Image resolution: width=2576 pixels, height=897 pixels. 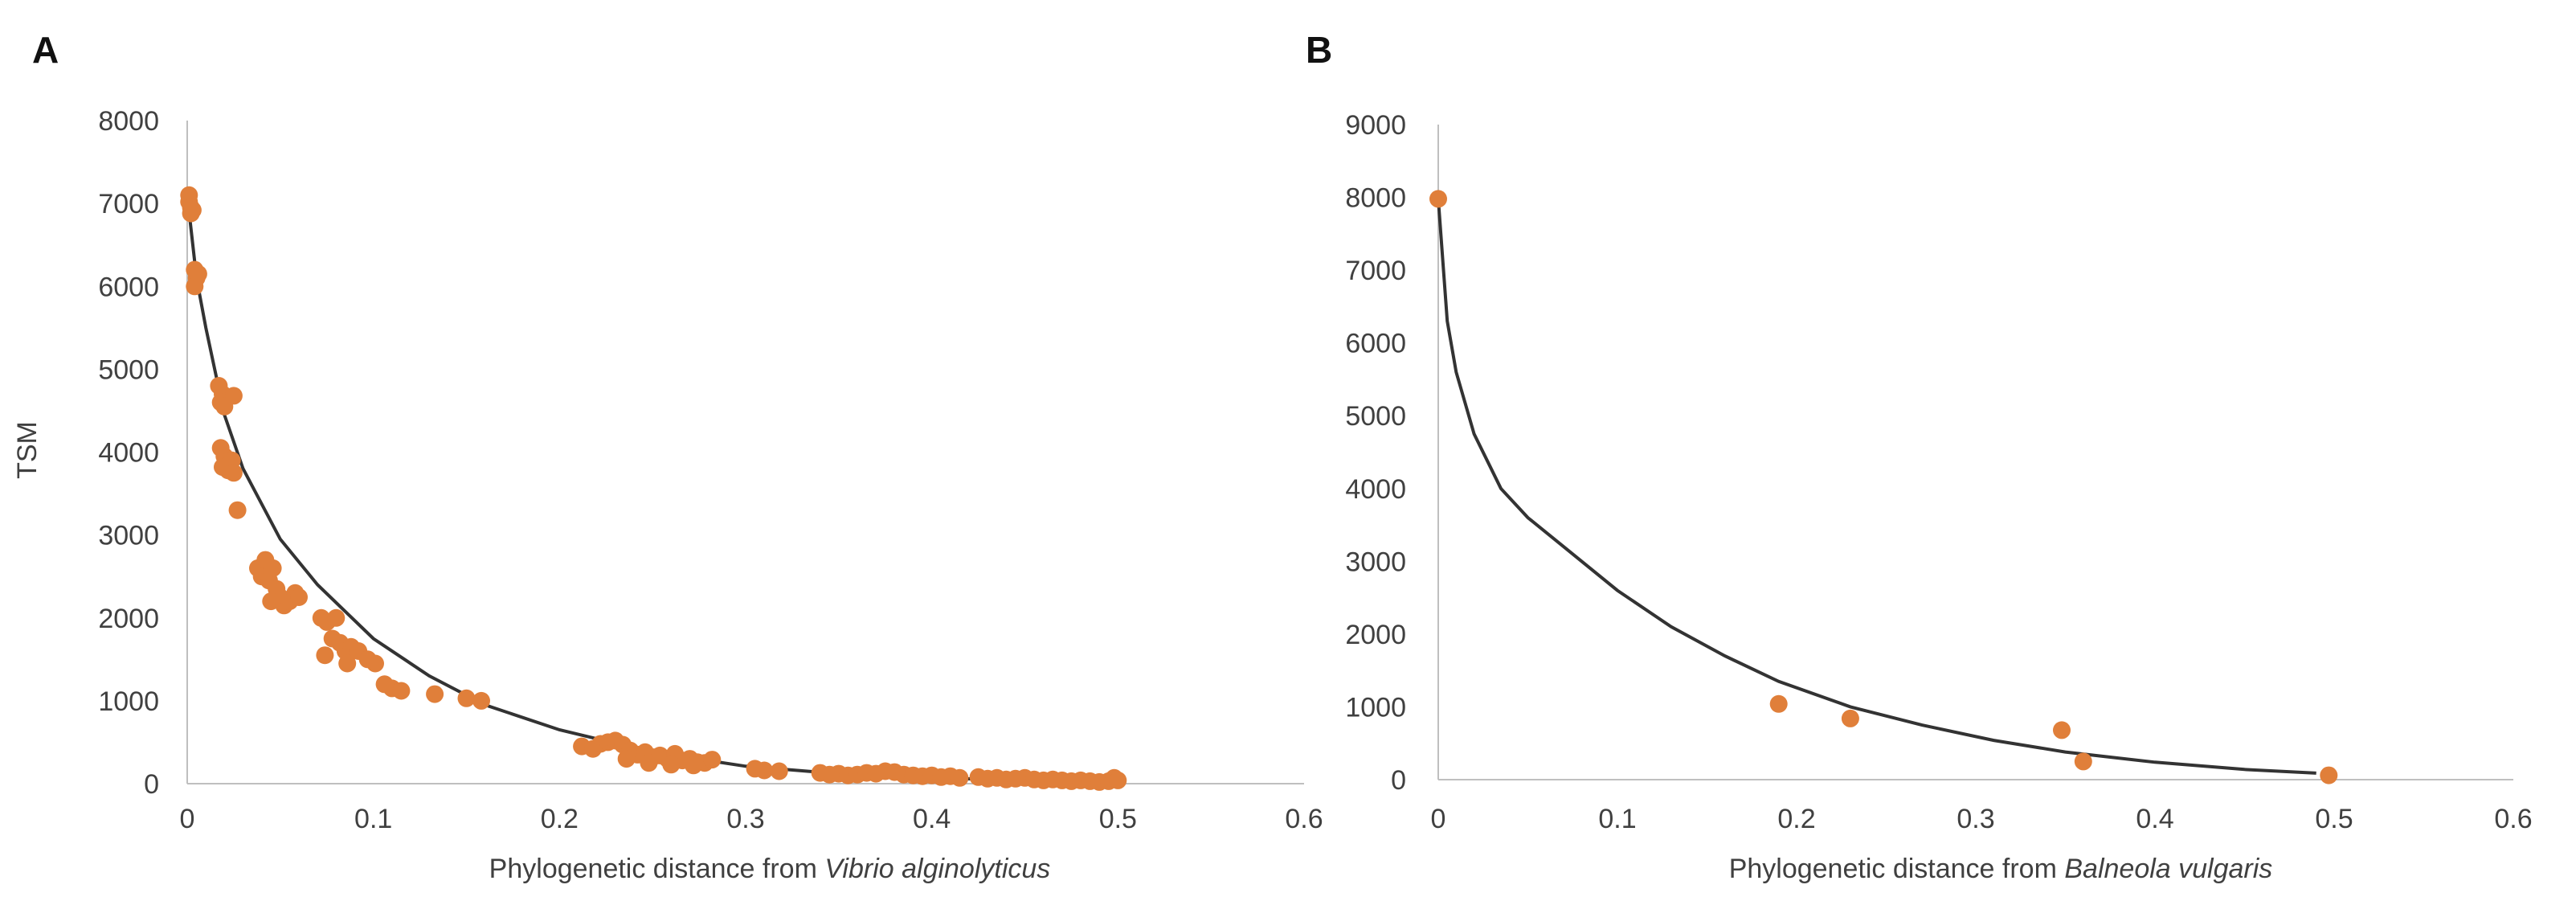 What do you see at coordinates (937, 869) in the screenshot?
I see `panel-a-x-axis-title-species: Vibrio alginolyticus` at bounding box center [937, 869].